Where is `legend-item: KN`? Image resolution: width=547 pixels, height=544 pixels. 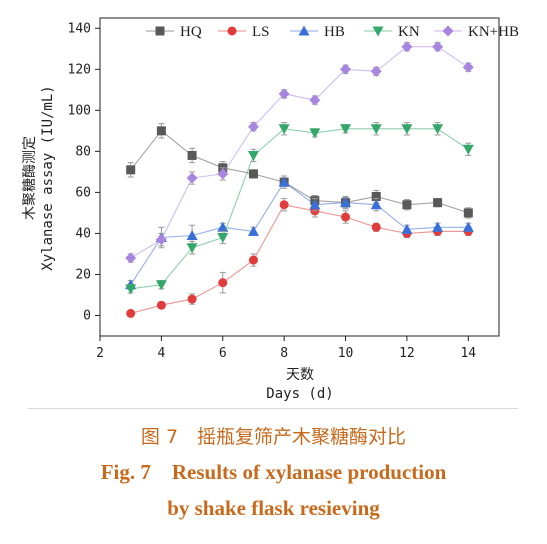
legend-item: KN is located at coordinates (392, 32).